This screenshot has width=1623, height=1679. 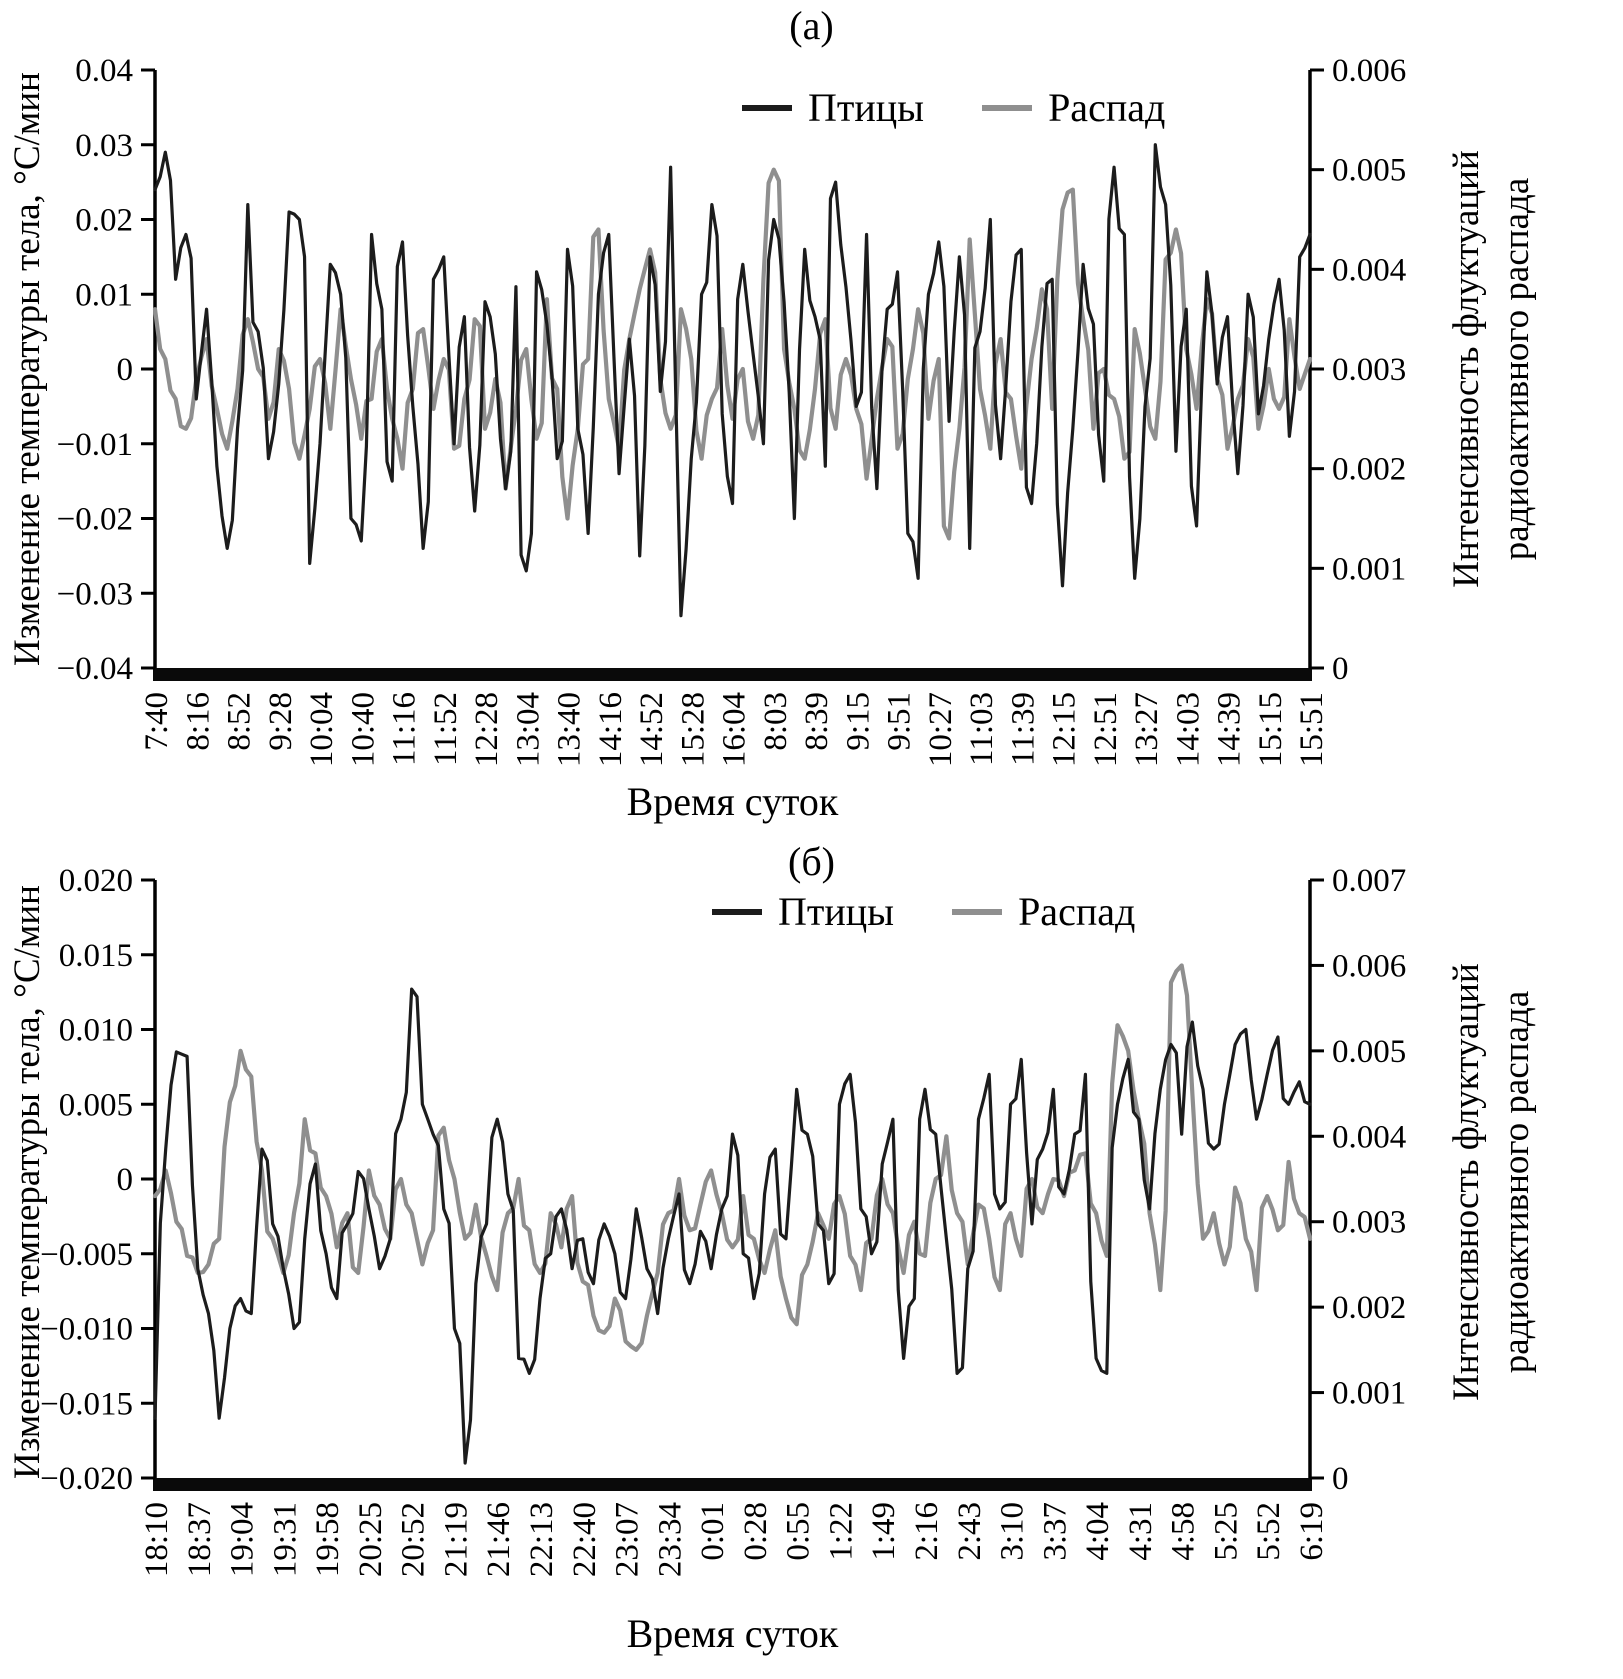 What do you see at coordinates (322, 729) in the screenshot?
I see `x-tick-label: 10:04` at bounding box center [322, 729].